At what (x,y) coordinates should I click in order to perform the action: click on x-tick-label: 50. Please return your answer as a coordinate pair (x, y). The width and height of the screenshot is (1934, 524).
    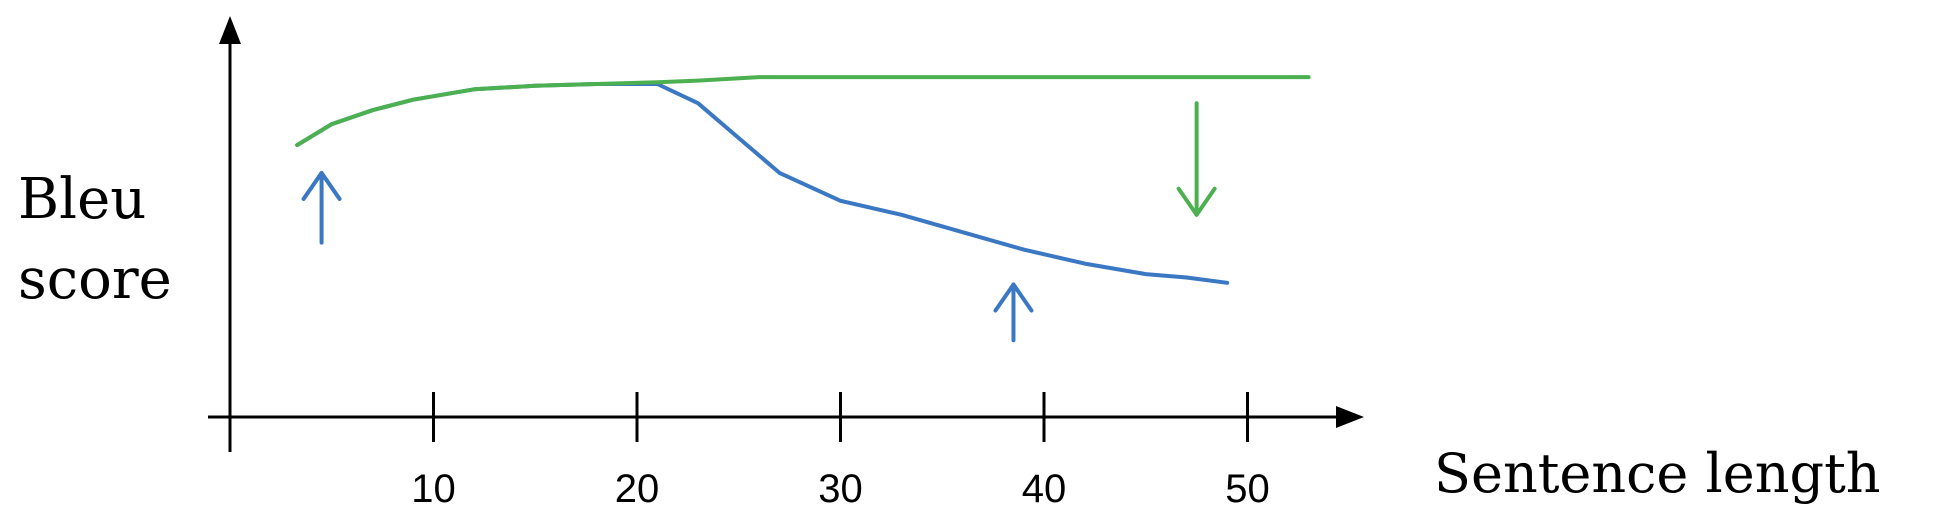
    Looking at the image, I should click on (1247, 489).